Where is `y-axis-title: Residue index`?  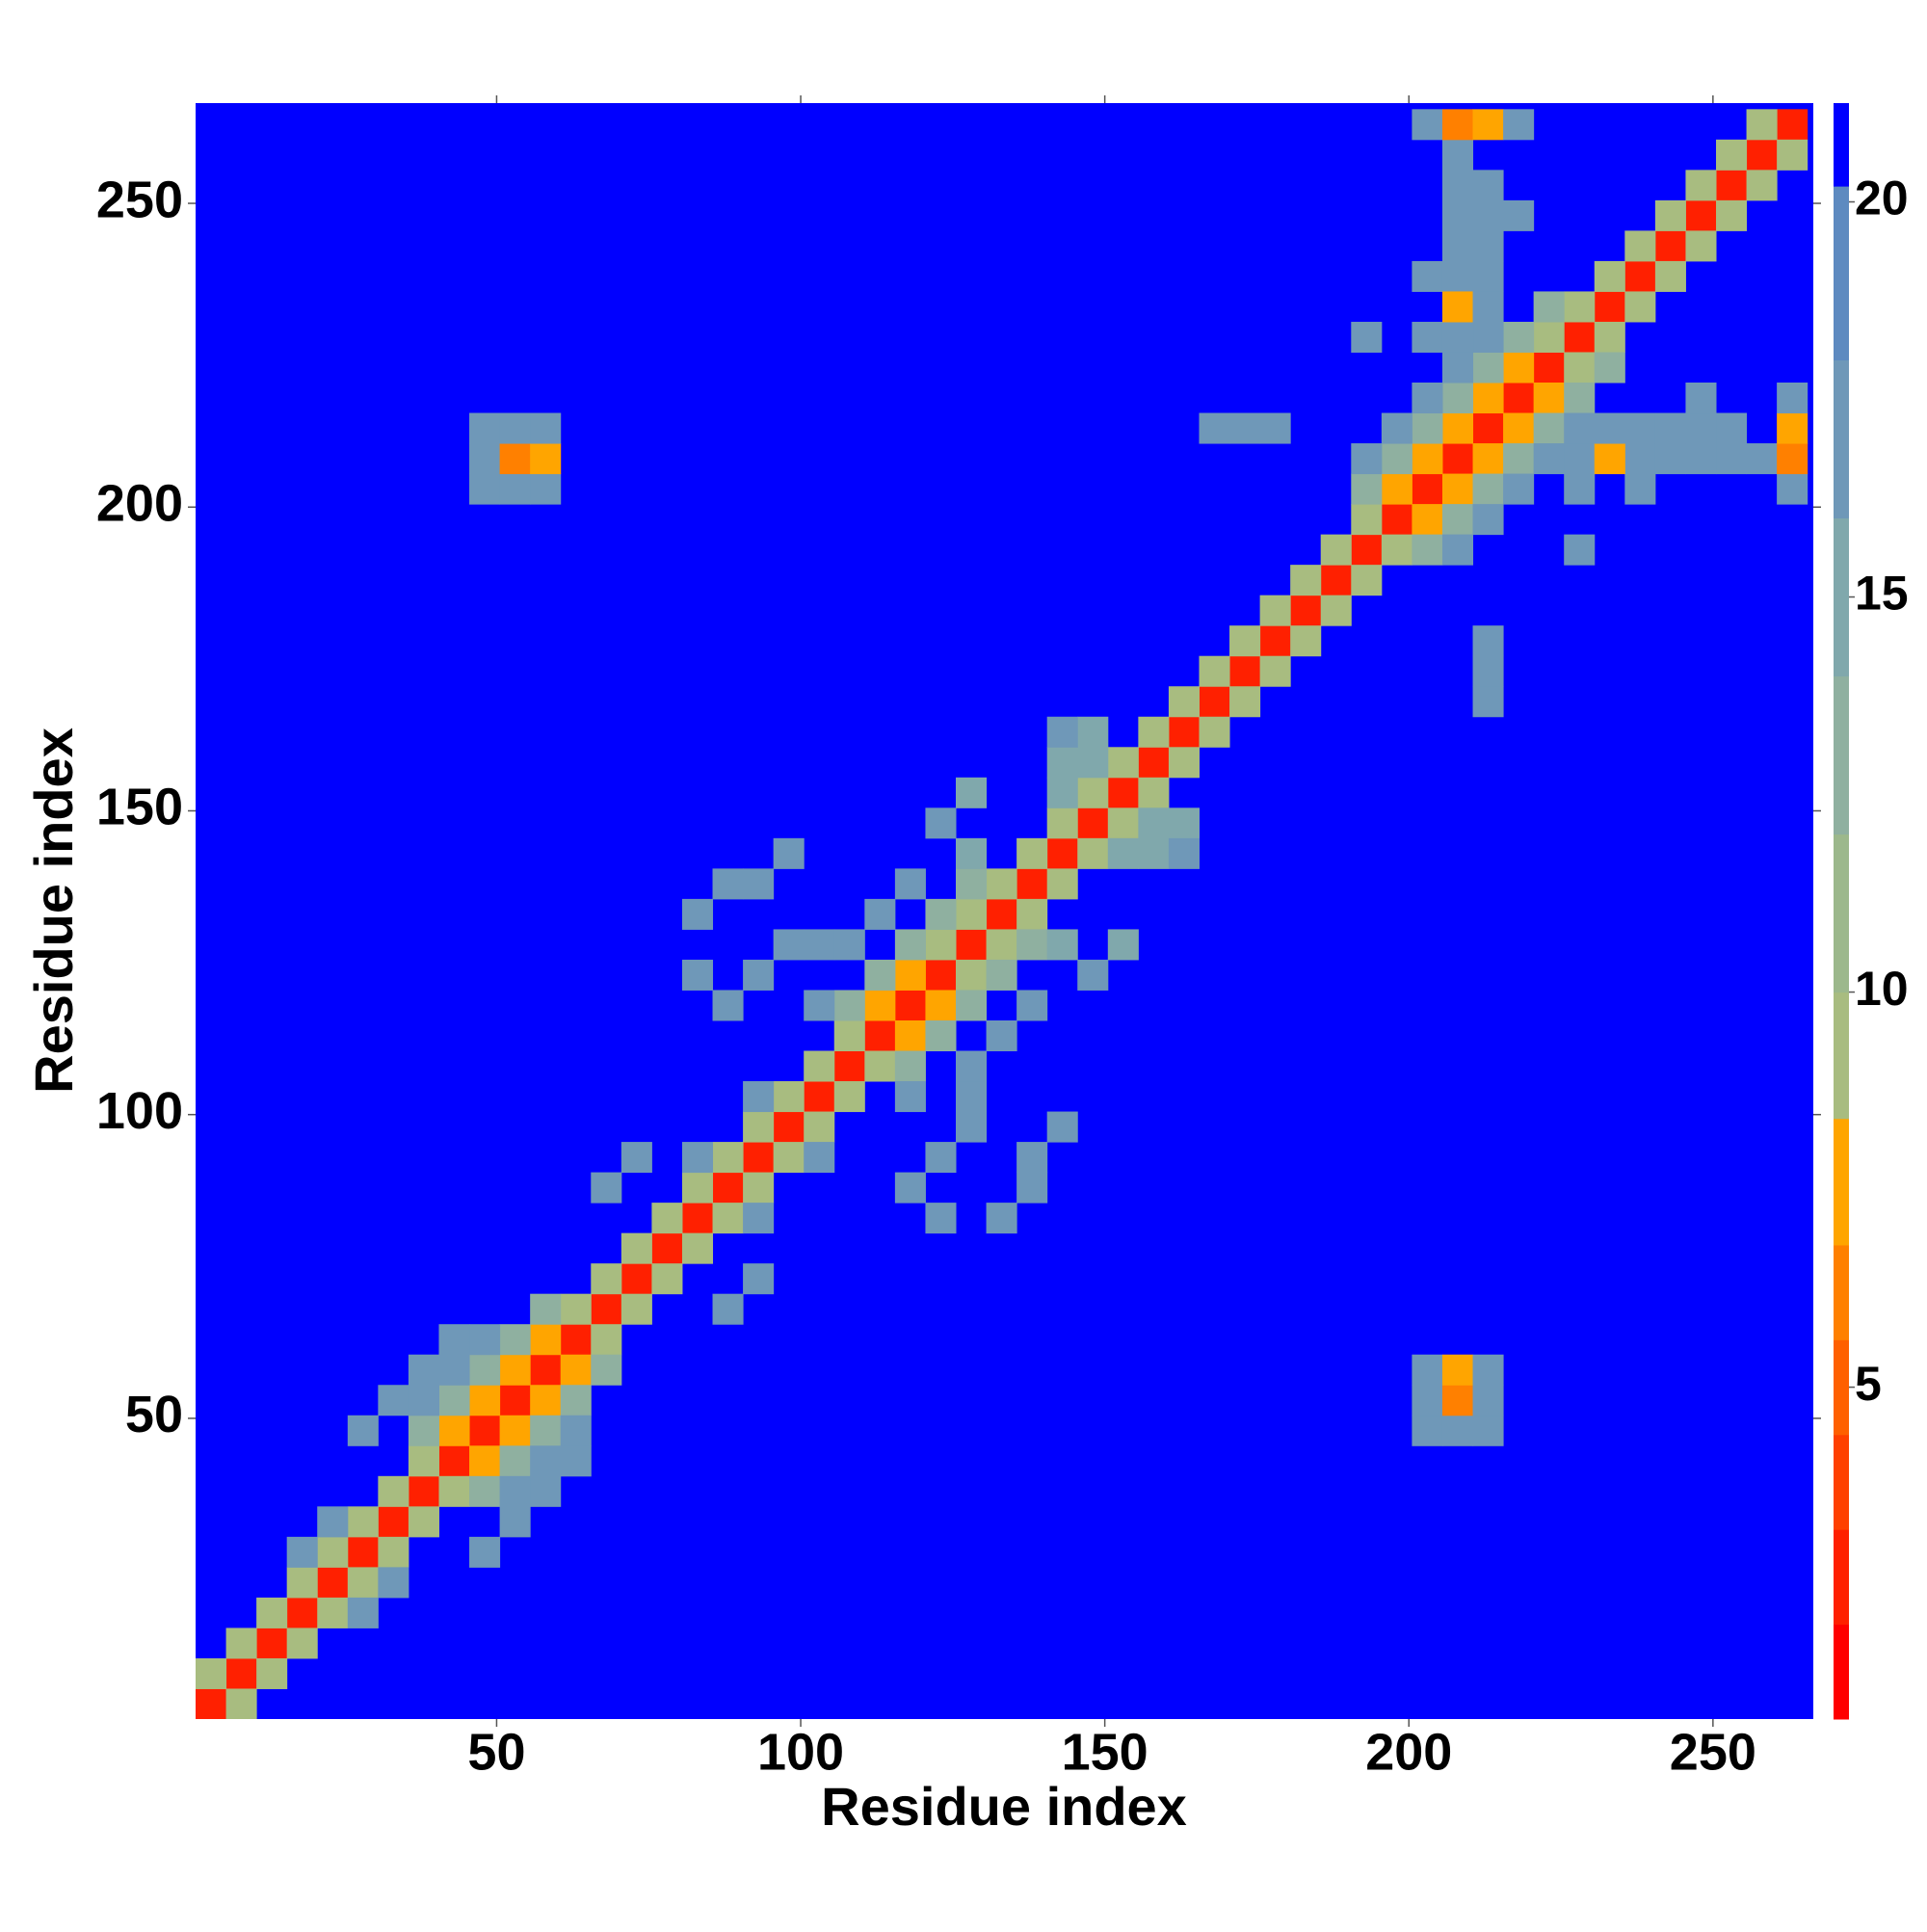
y-axis-title: Residue index is located at coordinates (53, 911).